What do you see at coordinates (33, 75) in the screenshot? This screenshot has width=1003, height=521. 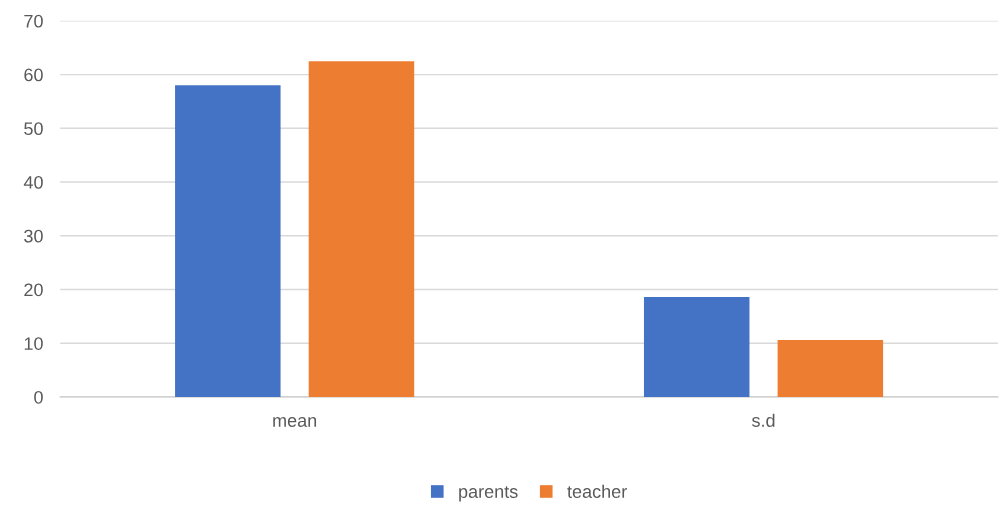 I see `y-tick-label: 60` at bounding box center [33, 75].